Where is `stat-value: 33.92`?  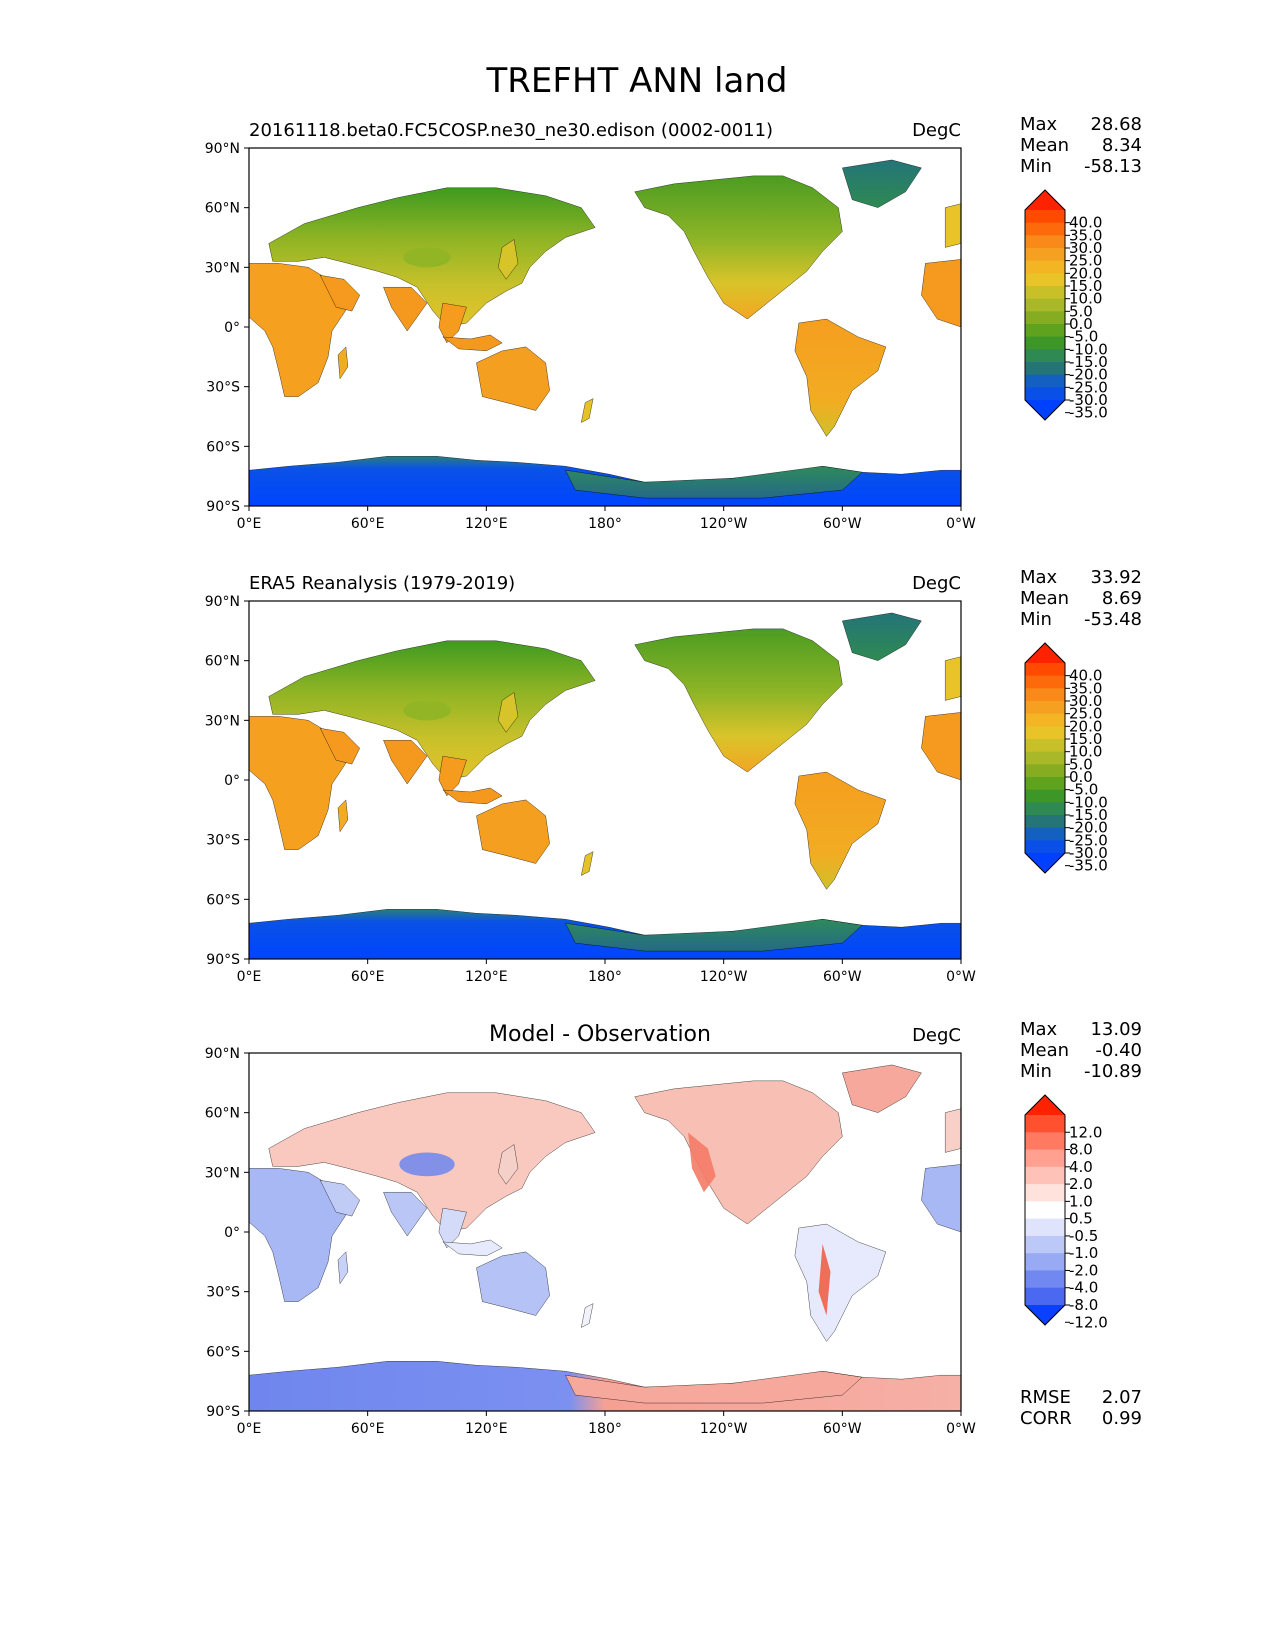
stat-value: 33.92 is located at coordinates (1116, 577).